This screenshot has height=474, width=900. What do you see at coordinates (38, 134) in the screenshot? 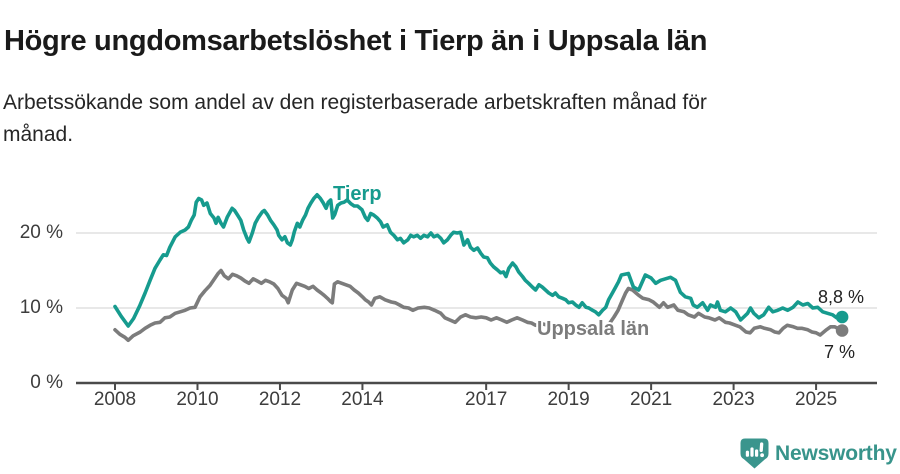
I see `subtitle-line-2: månad.` at bounding box center [38, 134].